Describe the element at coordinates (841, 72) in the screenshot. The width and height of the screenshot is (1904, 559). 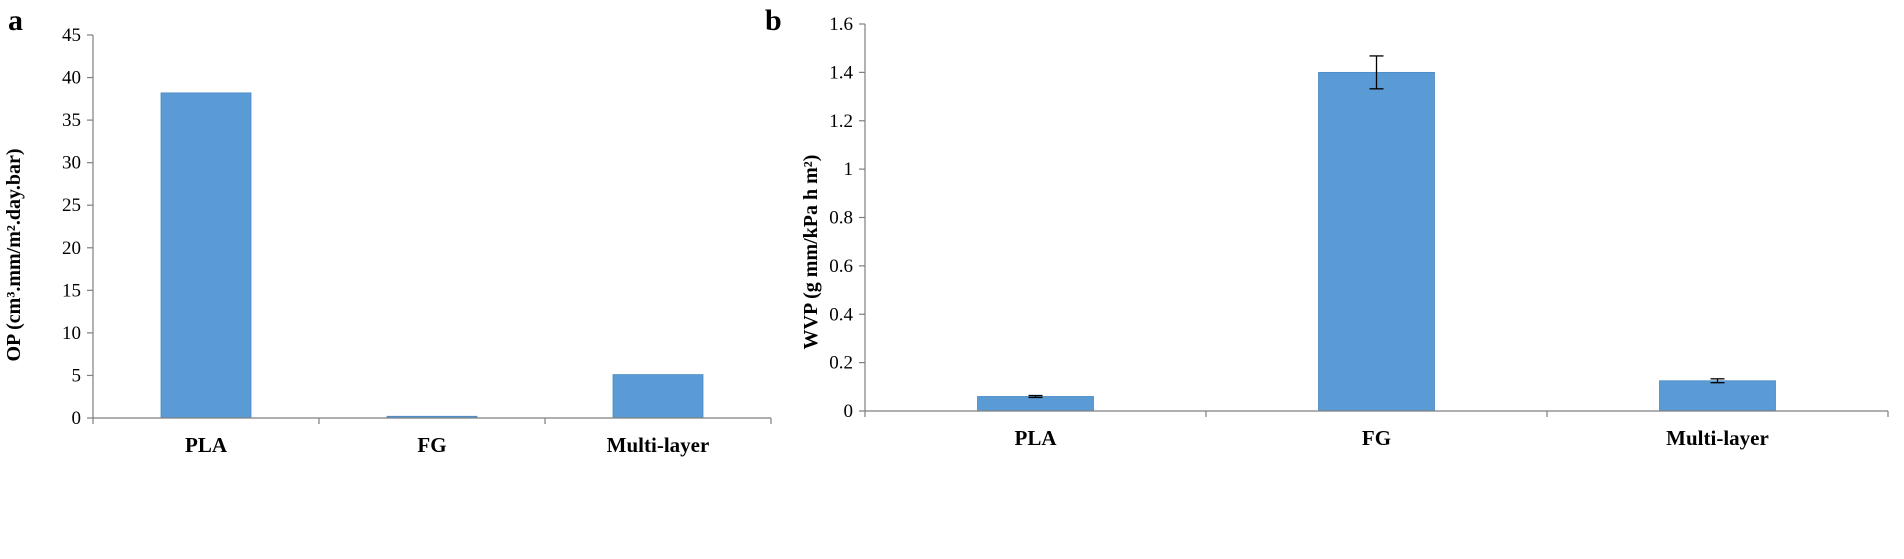
I see `y-tick-label: 1.4` at that location.